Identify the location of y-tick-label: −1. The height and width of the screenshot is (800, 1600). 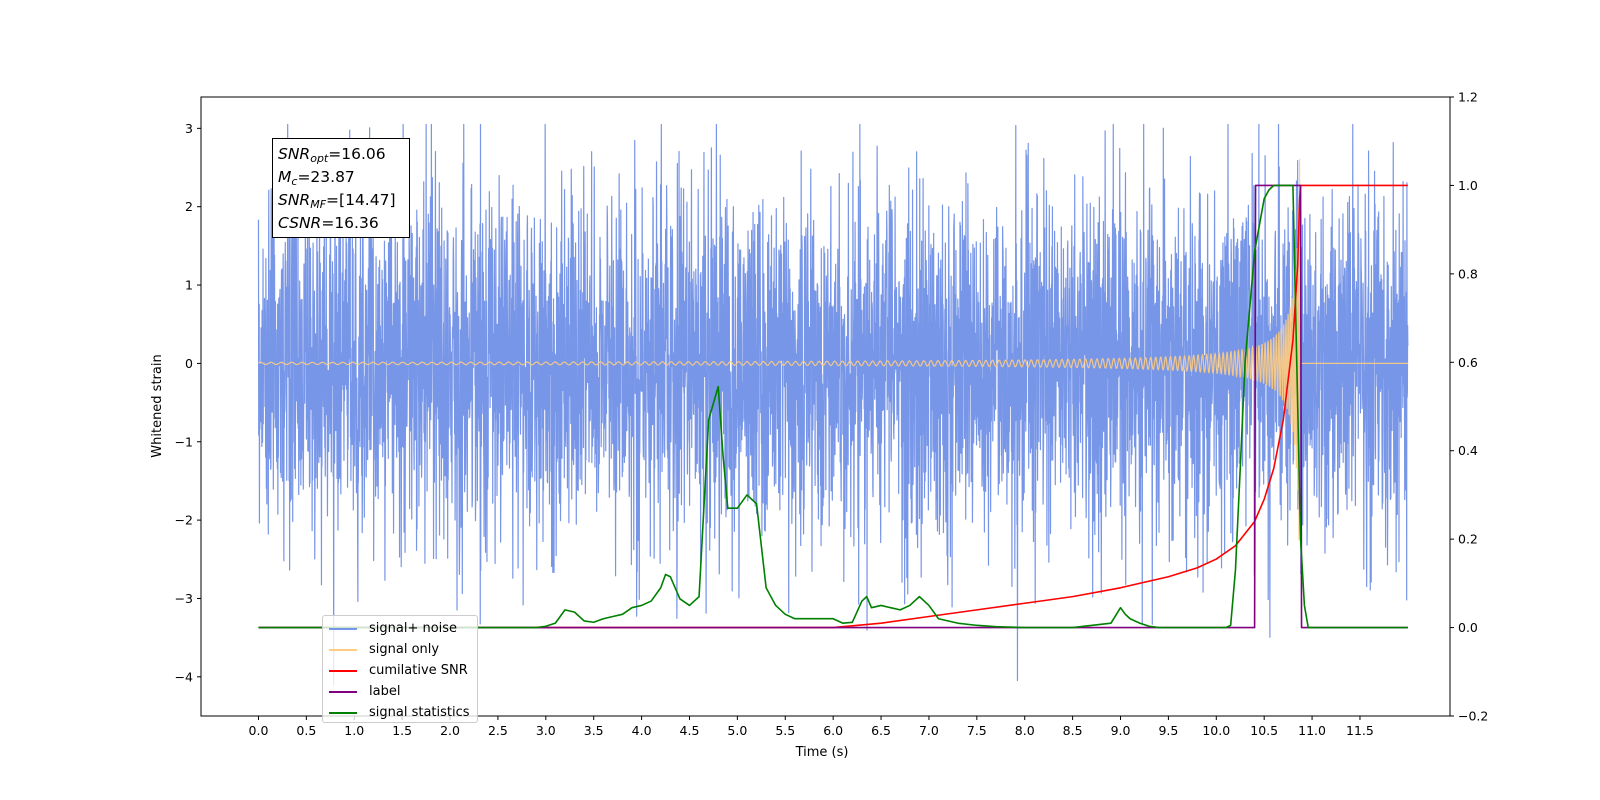
(184, 441).